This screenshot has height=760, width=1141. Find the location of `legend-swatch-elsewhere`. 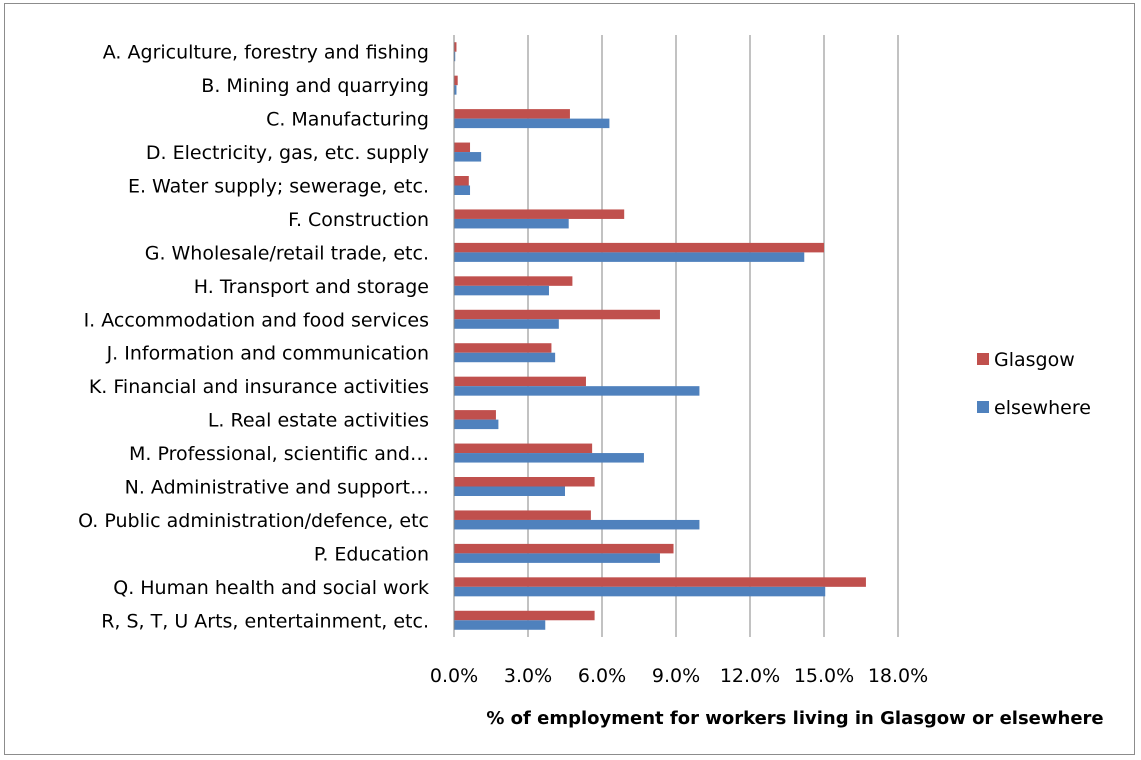

legend-swatch-elsewhere is located at coordinates (983, 407).